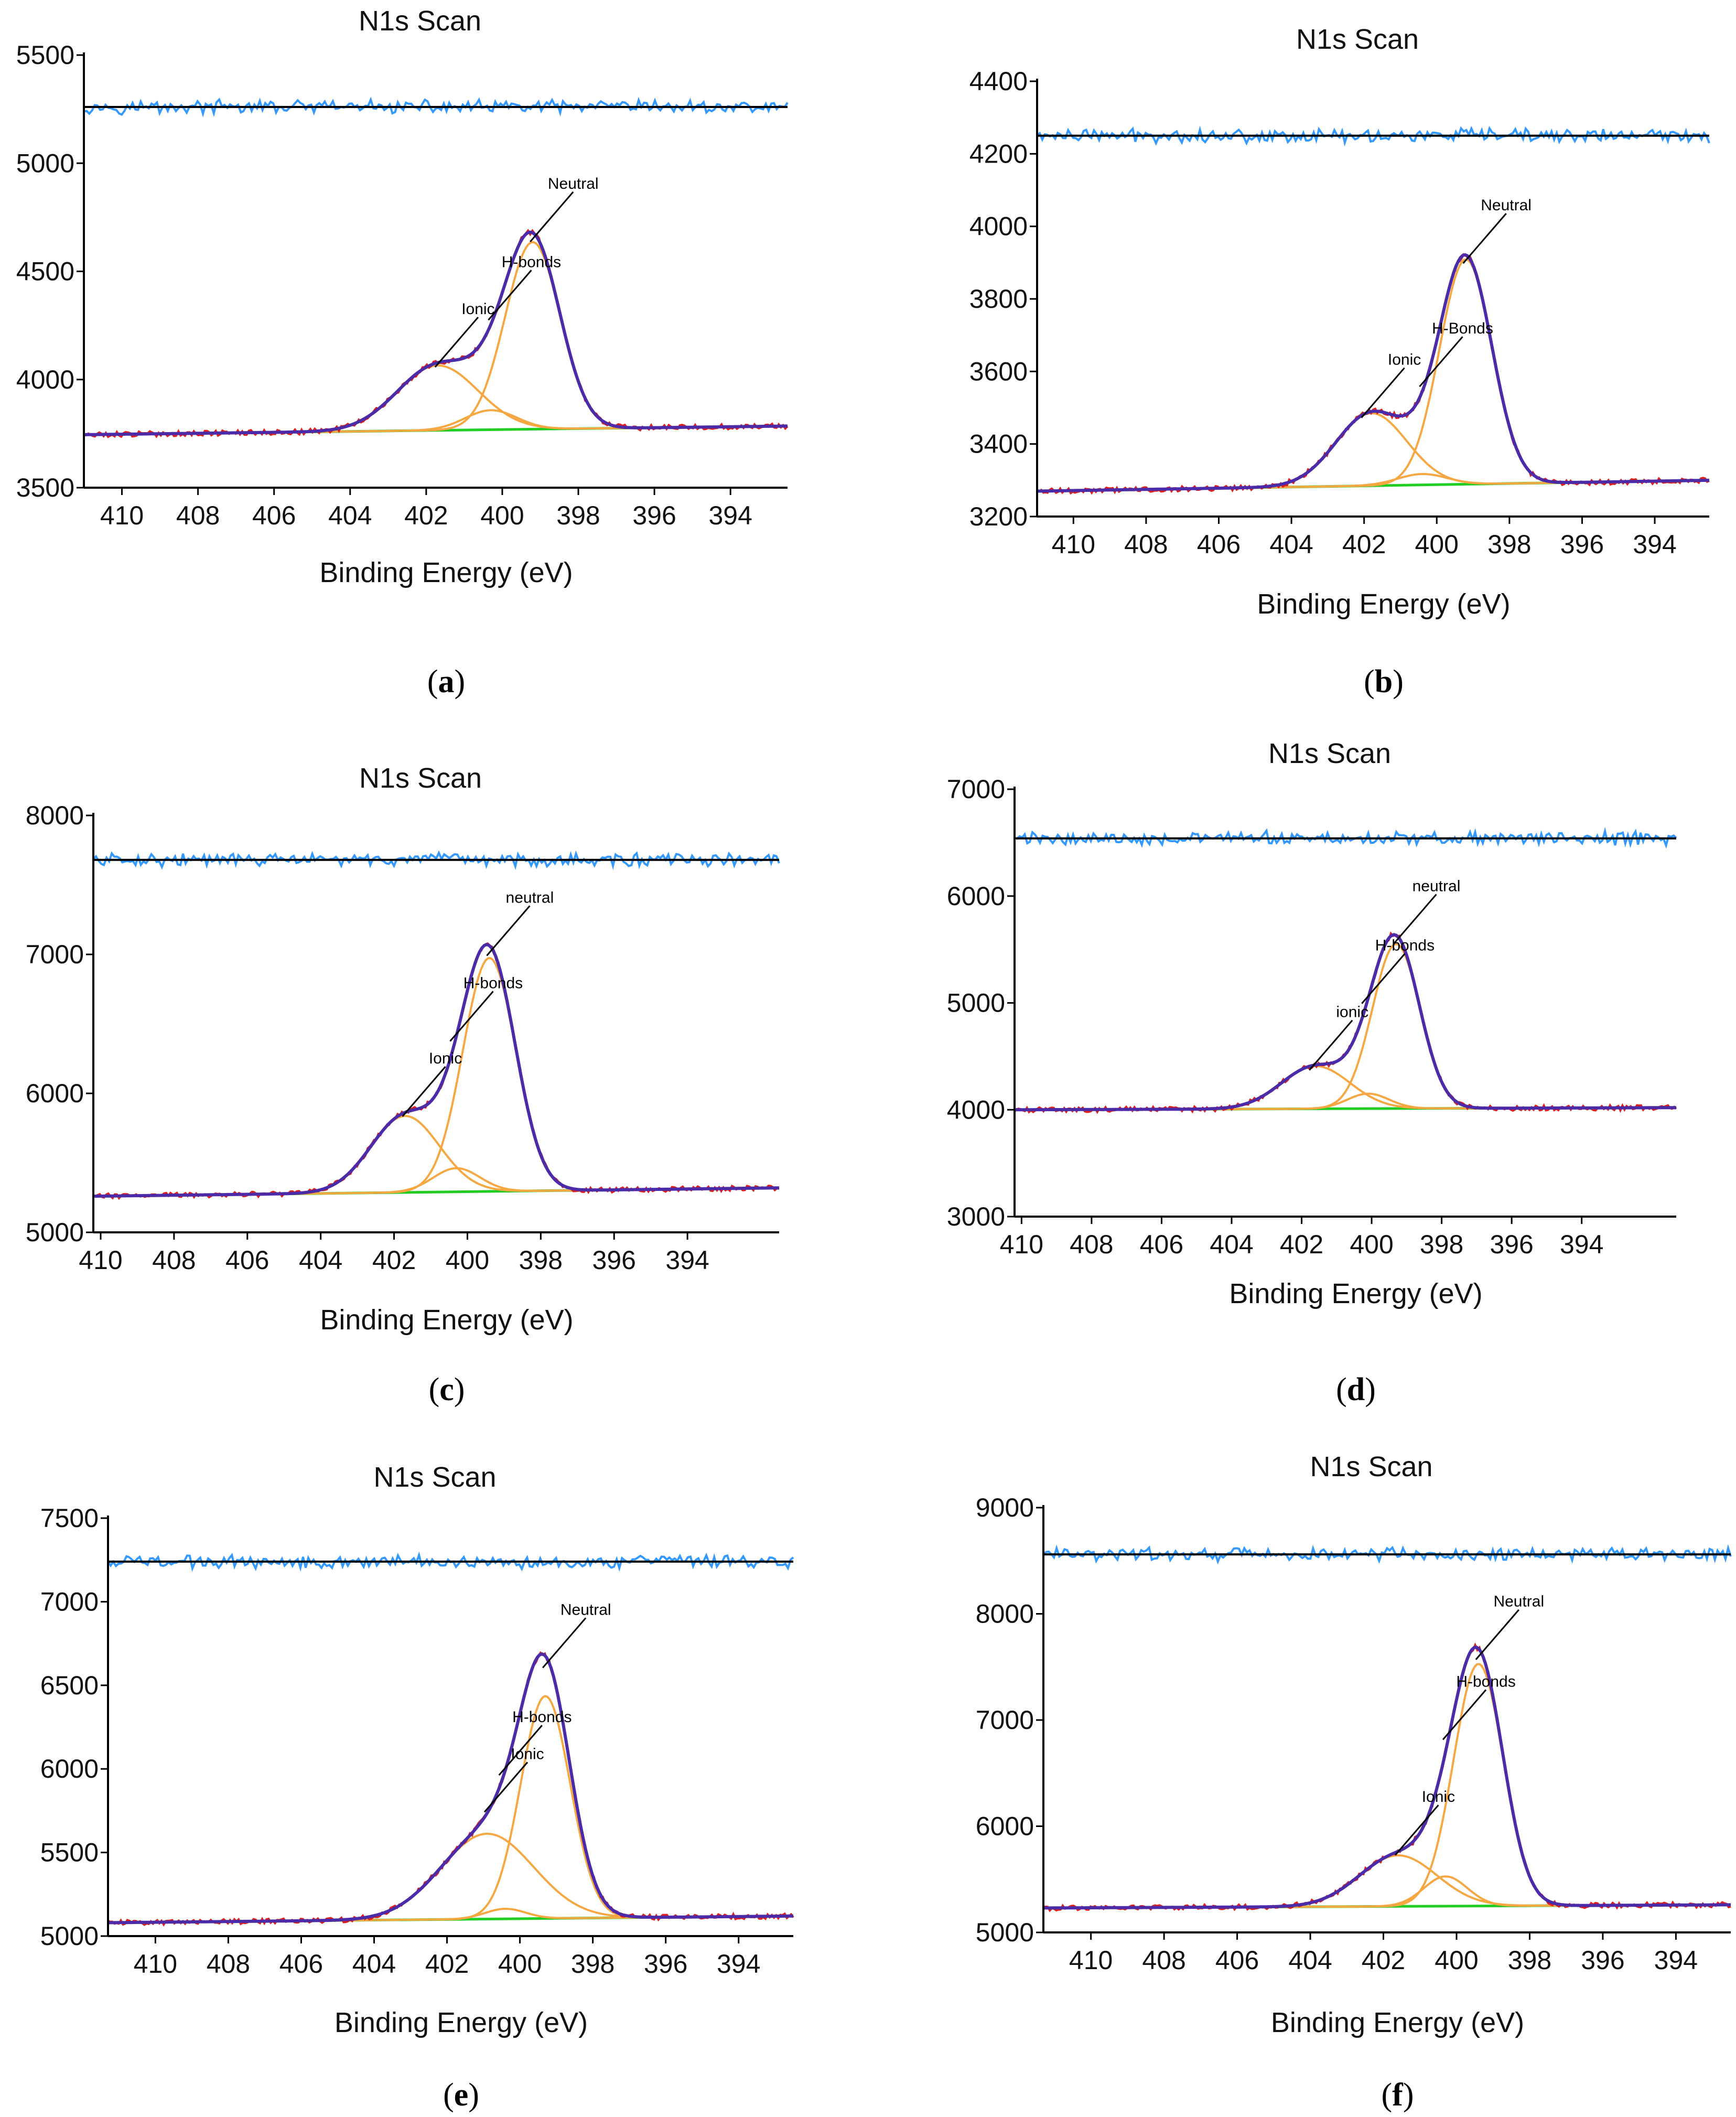 Image resolution: width=1736 pixels, height=2117 pixels. I want to click on panel-caption-letter: c, so click(447, 1390).